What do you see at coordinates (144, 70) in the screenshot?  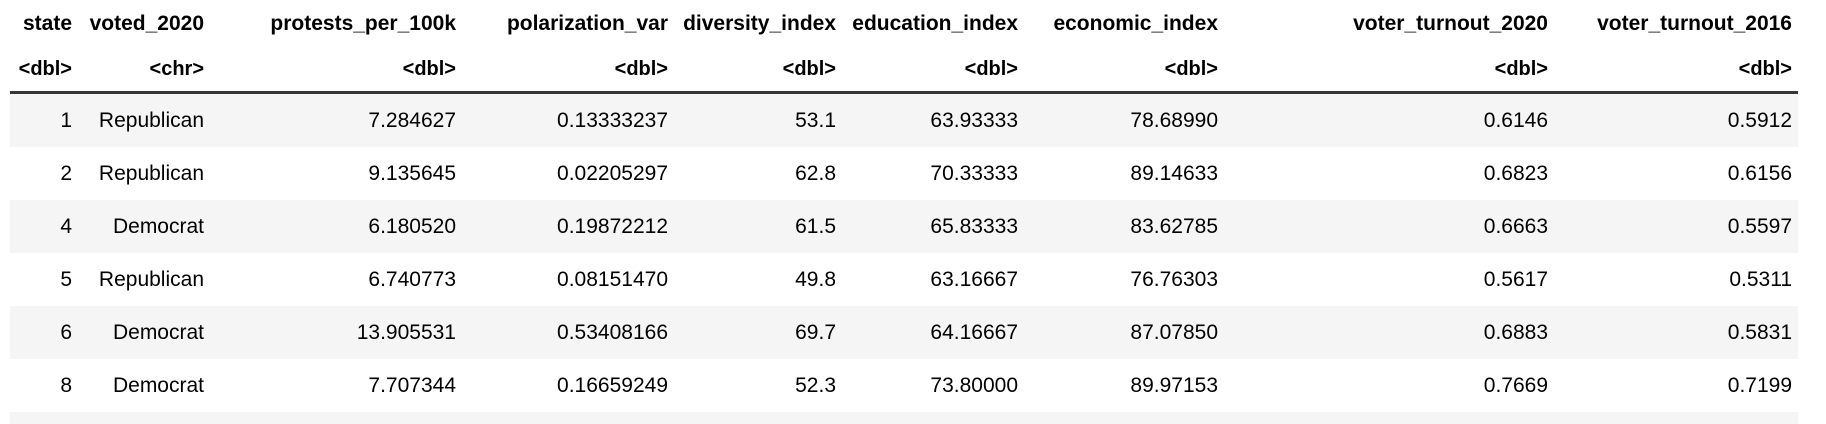 I see `column-type-voted_2020: <chr>` at bounding box center [144, 70].